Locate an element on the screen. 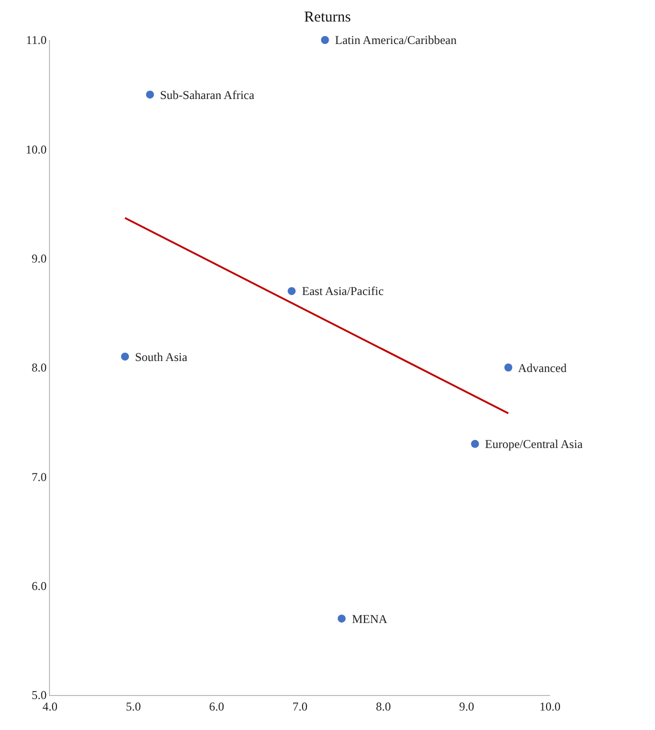 This screenshot has width=655, height=730. x-tick-label: 7.0 is located at coordinates (300, 706).